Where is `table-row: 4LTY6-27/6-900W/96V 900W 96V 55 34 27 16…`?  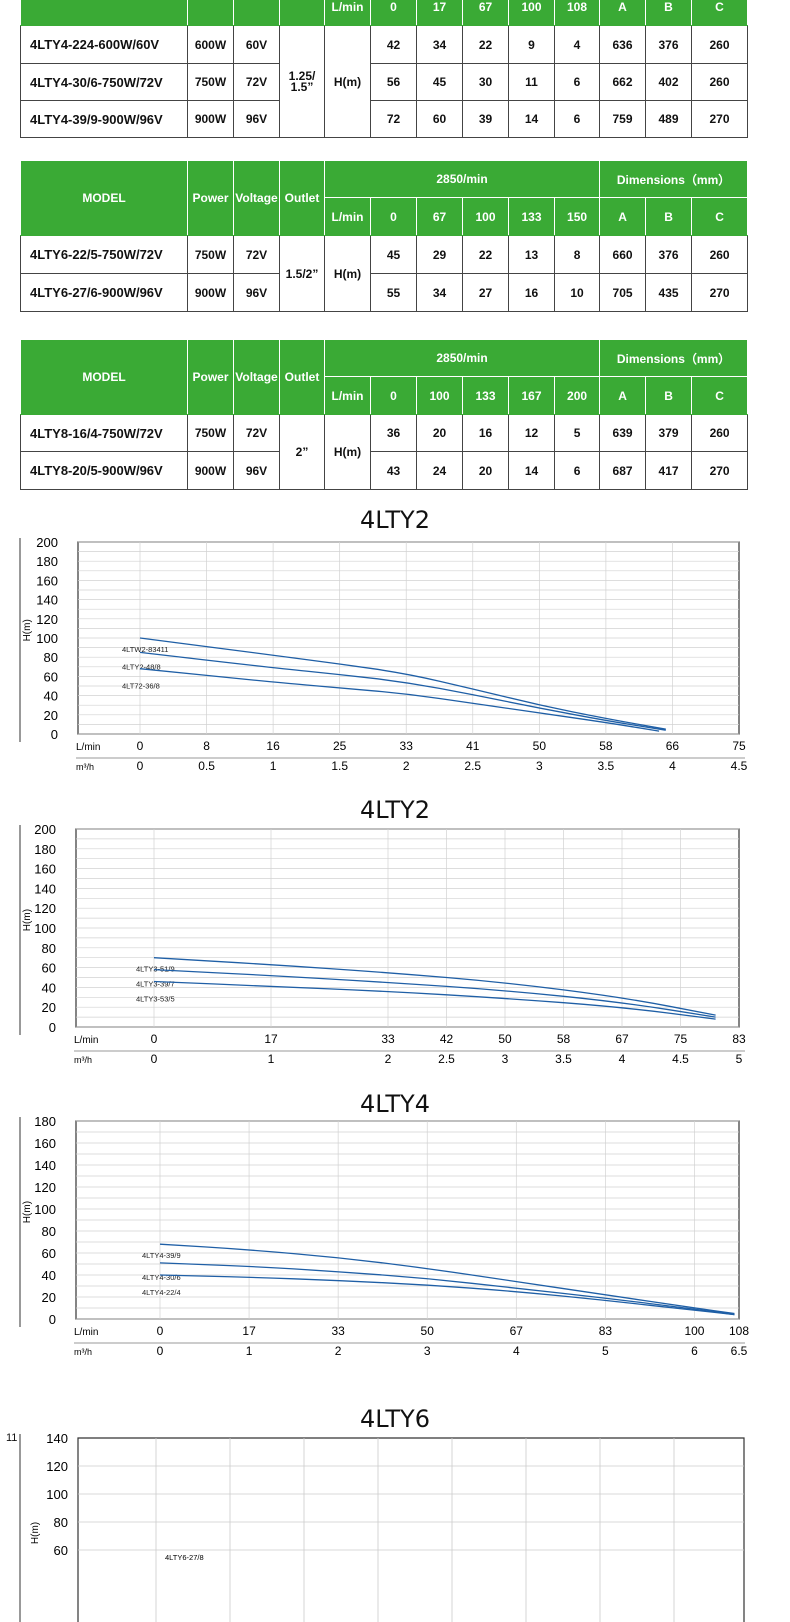
table-row: 4LTY6-27/6-900W/96V 900W 96V 55 34 27 16… is located at coordinates (384, 292).